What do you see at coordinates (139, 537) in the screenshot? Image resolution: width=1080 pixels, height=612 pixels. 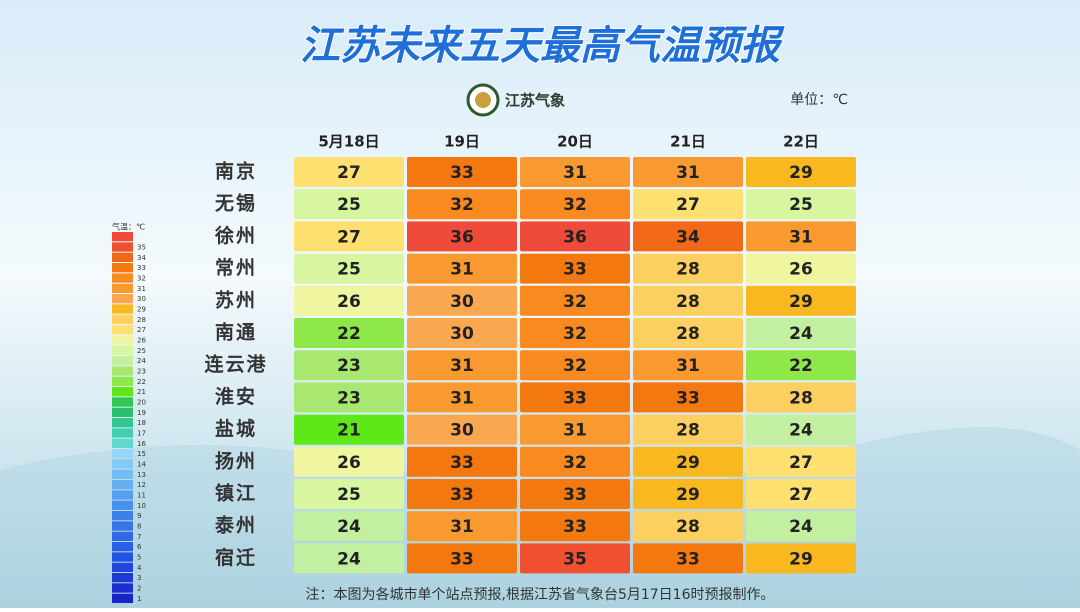 I see `legend-label: 7` at bounding box center [139, 537].